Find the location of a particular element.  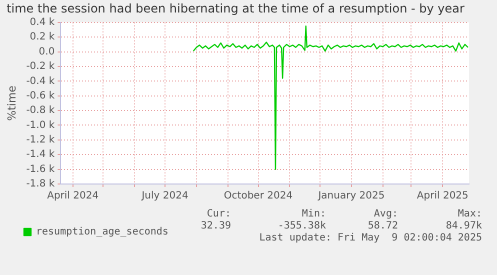

y-tick-label: 0.2 k is located at coordinates (42, 37).